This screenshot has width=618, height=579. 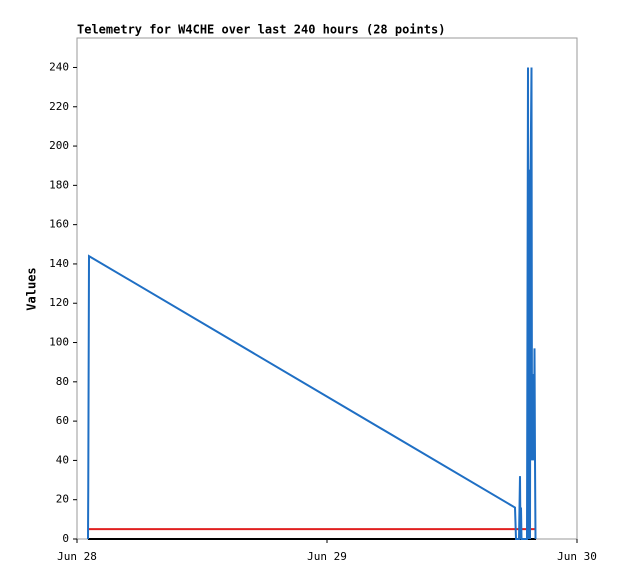 I want to click on y-tick-label: 220, so click(x=59, y=106).